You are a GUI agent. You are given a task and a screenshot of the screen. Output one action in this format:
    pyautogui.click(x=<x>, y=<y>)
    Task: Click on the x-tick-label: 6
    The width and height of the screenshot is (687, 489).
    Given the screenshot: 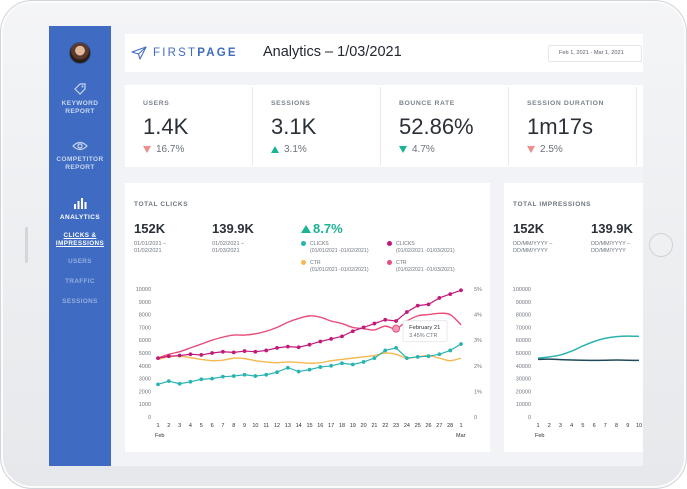 What is the action you would take?
    pyautogui.click(x=594, y=426)
    